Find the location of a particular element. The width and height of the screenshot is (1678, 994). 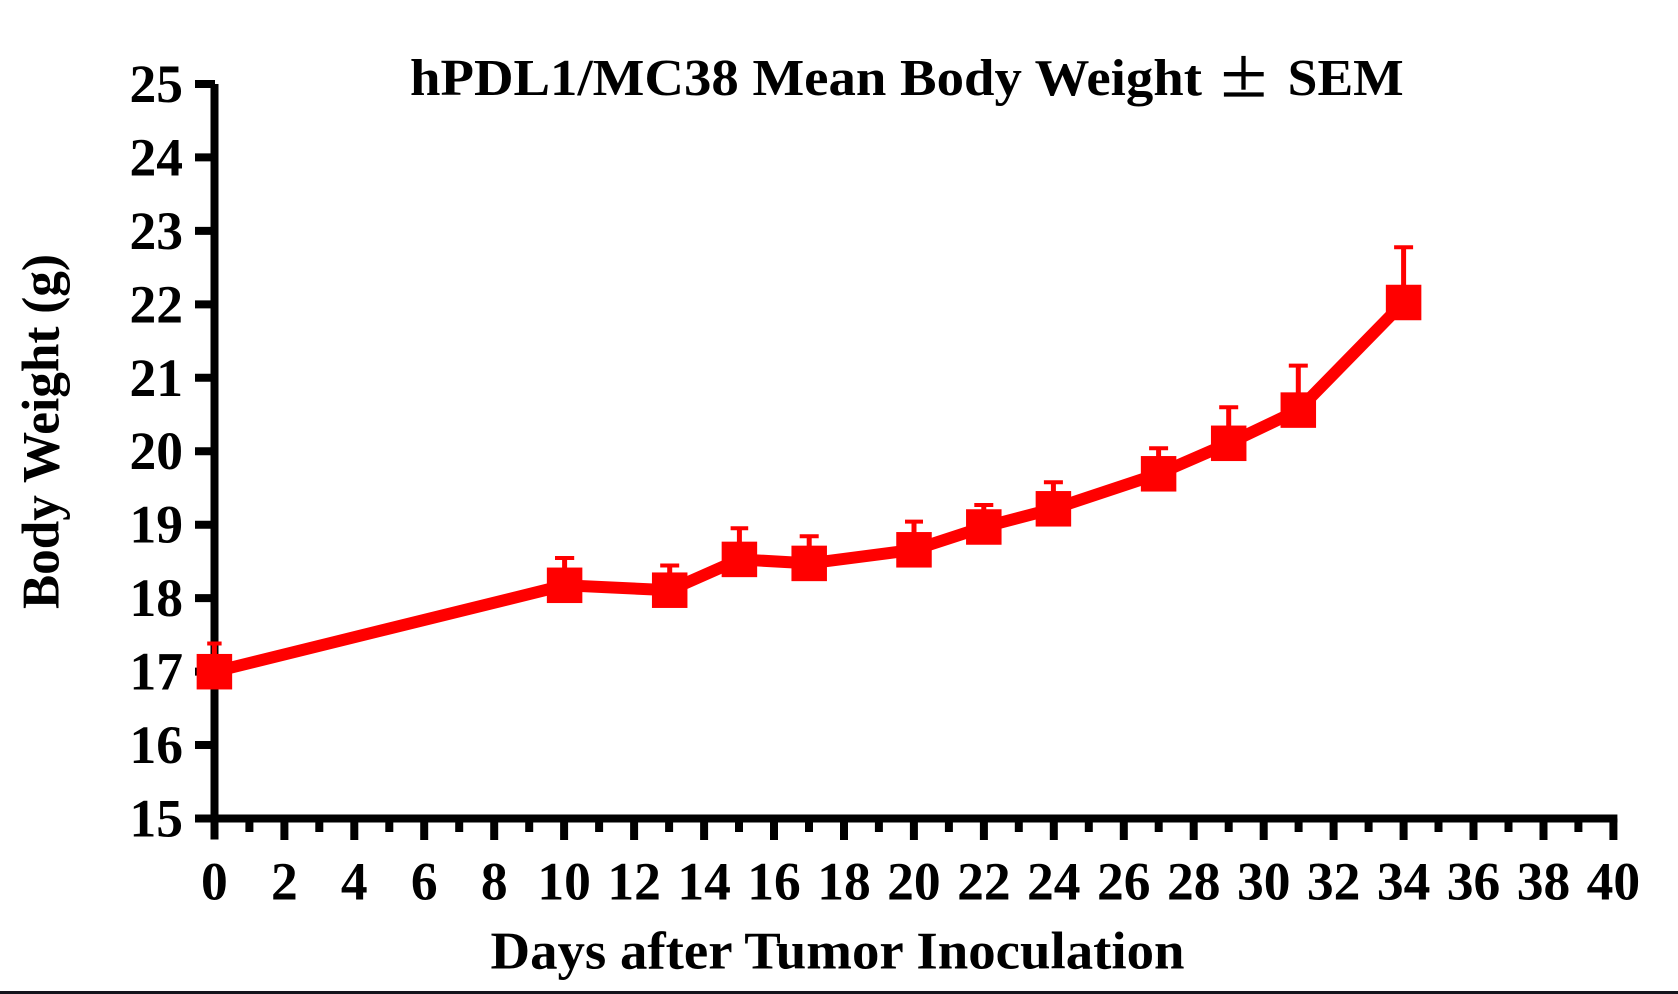

svg-text: 2 is located at coordinates (284, 882).